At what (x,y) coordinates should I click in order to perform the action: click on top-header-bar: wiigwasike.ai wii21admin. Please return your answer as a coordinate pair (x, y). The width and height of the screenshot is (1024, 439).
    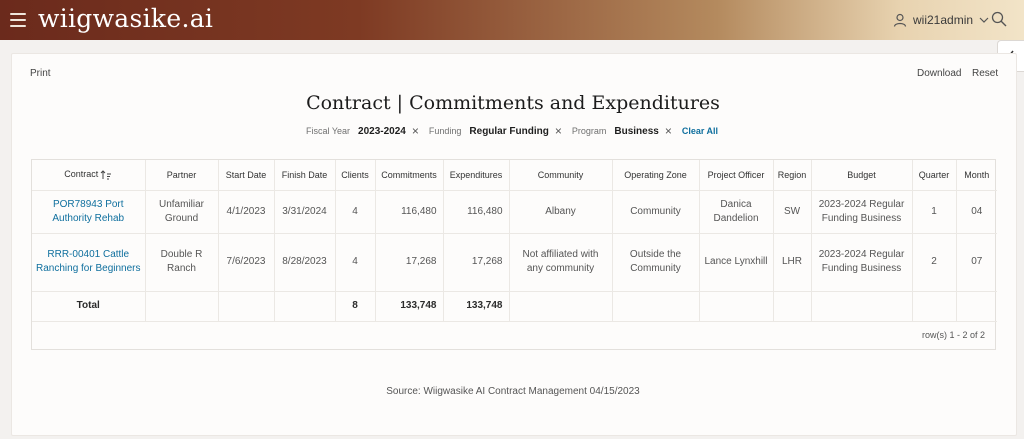
    Looking at the image, I should click on (512, 20).